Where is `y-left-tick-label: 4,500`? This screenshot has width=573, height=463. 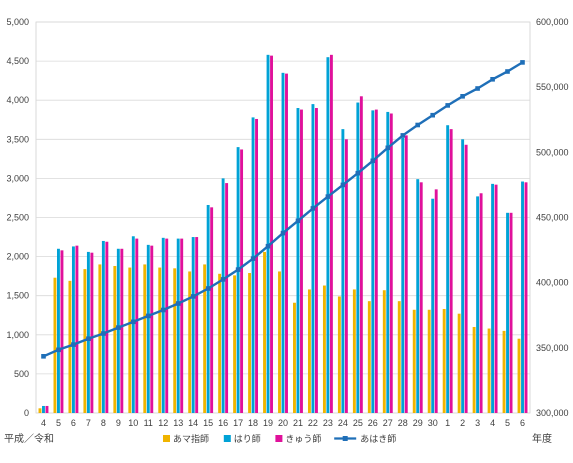
y-left-tick-label: 4,500 is located at coordinates (17, 61).